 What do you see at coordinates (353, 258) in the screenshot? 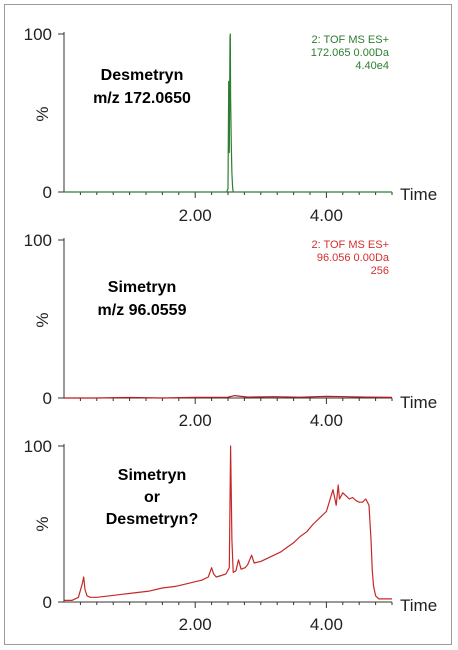
I see `trace-header-line: 96.056 0.00Da` at bounding box center [353, 258].